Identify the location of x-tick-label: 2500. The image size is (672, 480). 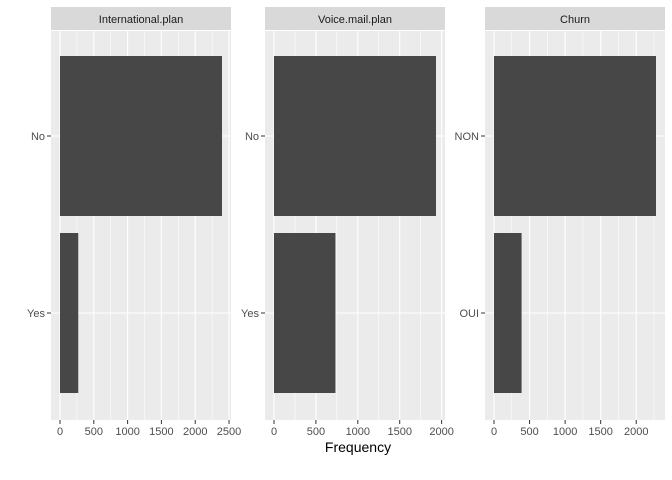
(229, 432).